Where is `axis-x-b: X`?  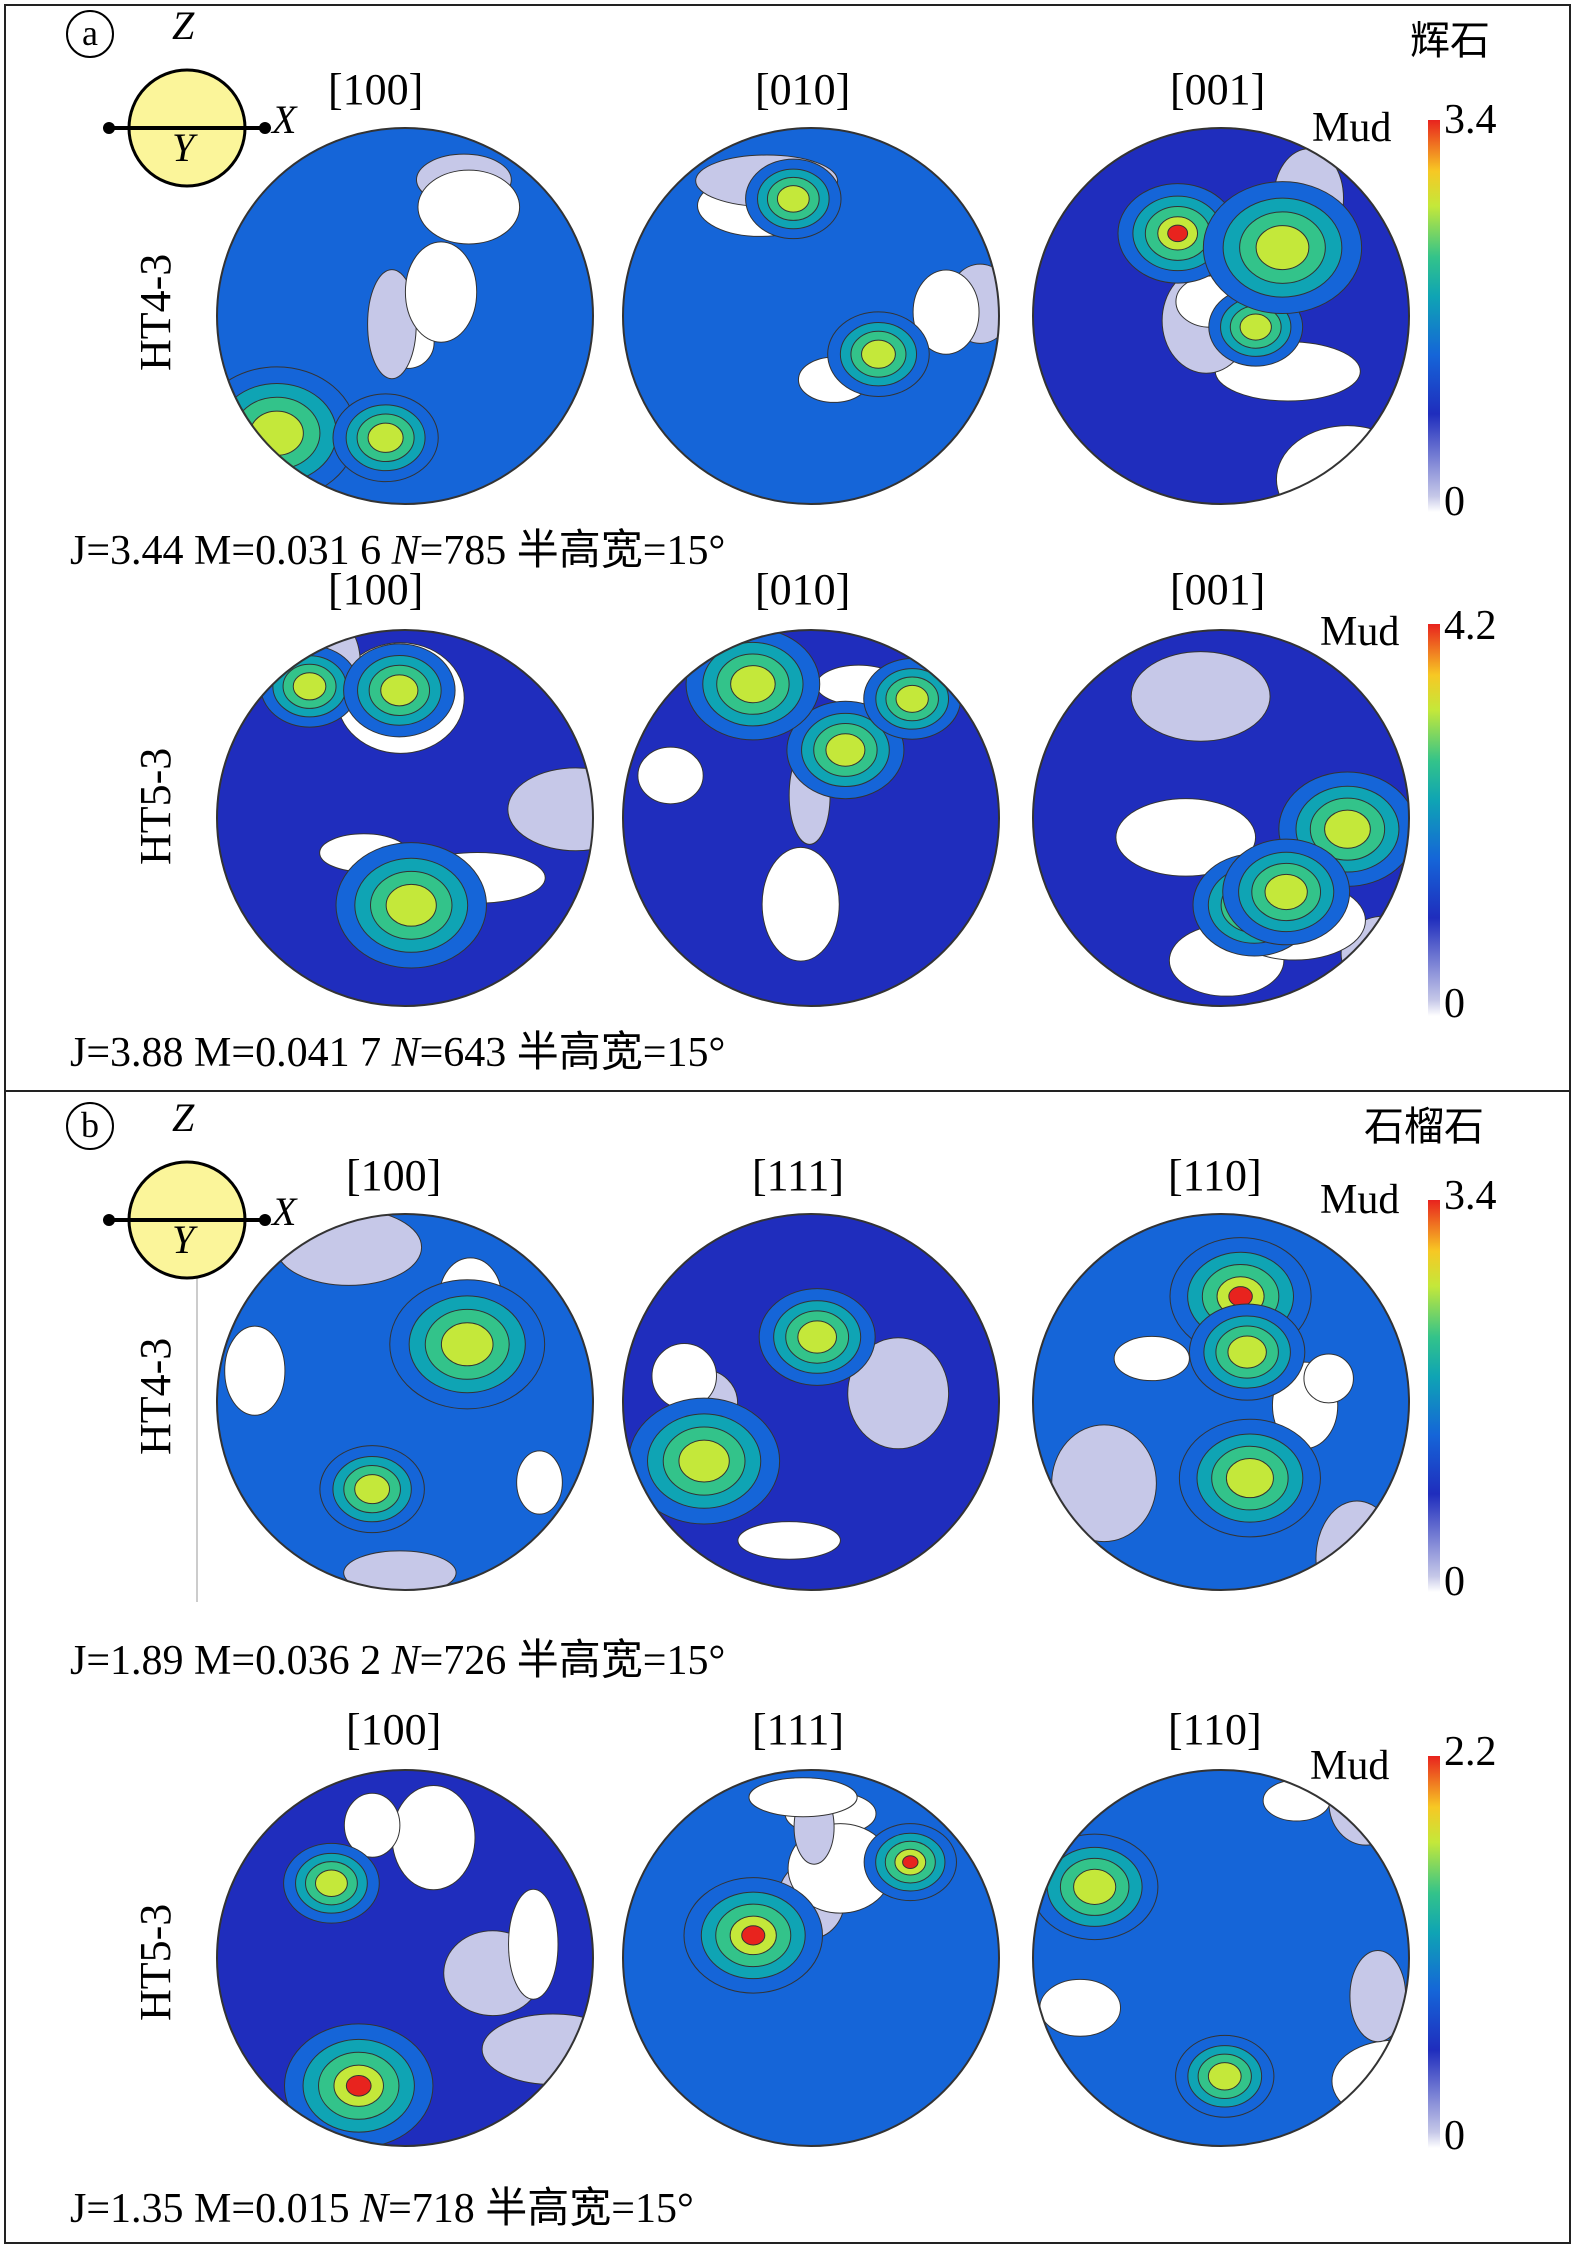 axis-x-b: X is located at coordinates (284, 1211).